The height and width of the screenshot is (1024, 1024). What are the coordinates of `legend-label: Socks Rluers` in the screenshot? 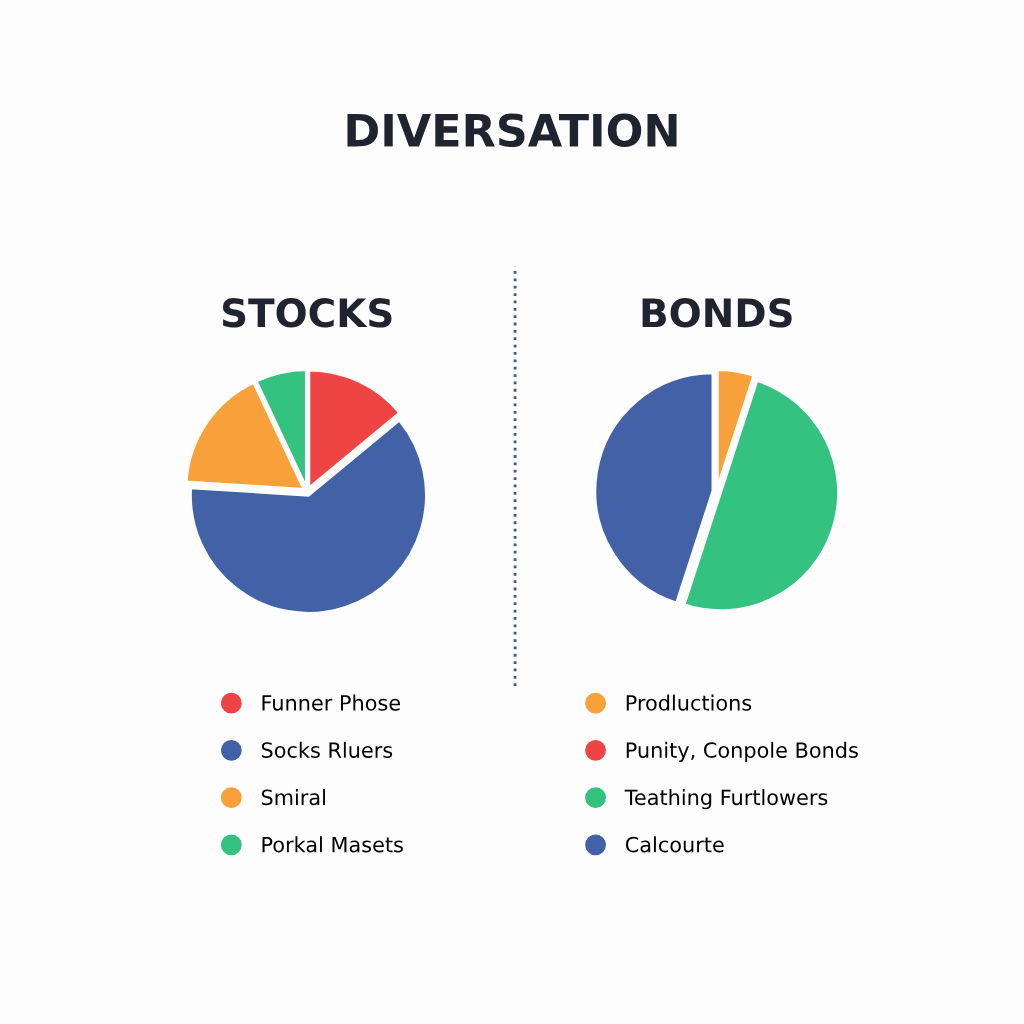 It's located at (327, 749).